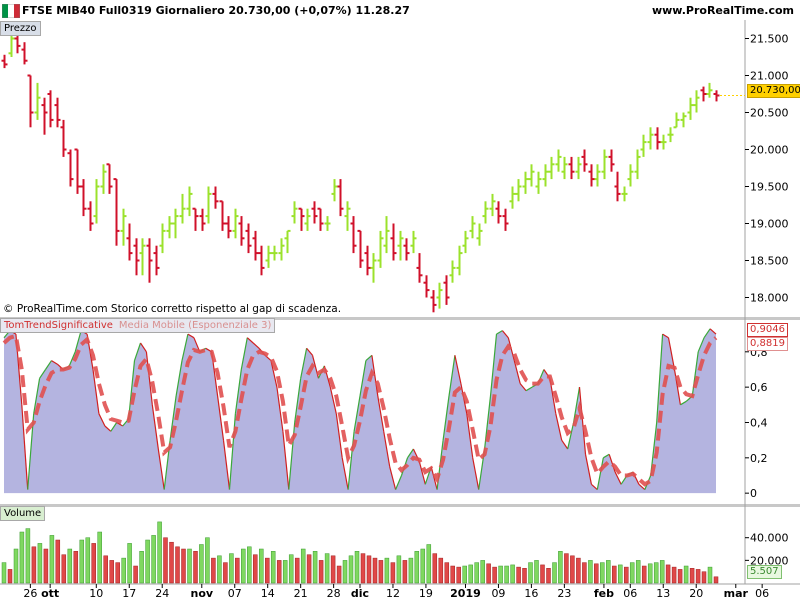  Describe the element at coordinates (759, 458) in the screenshot. I see `indicator-tick-label: 0,2` at that location.